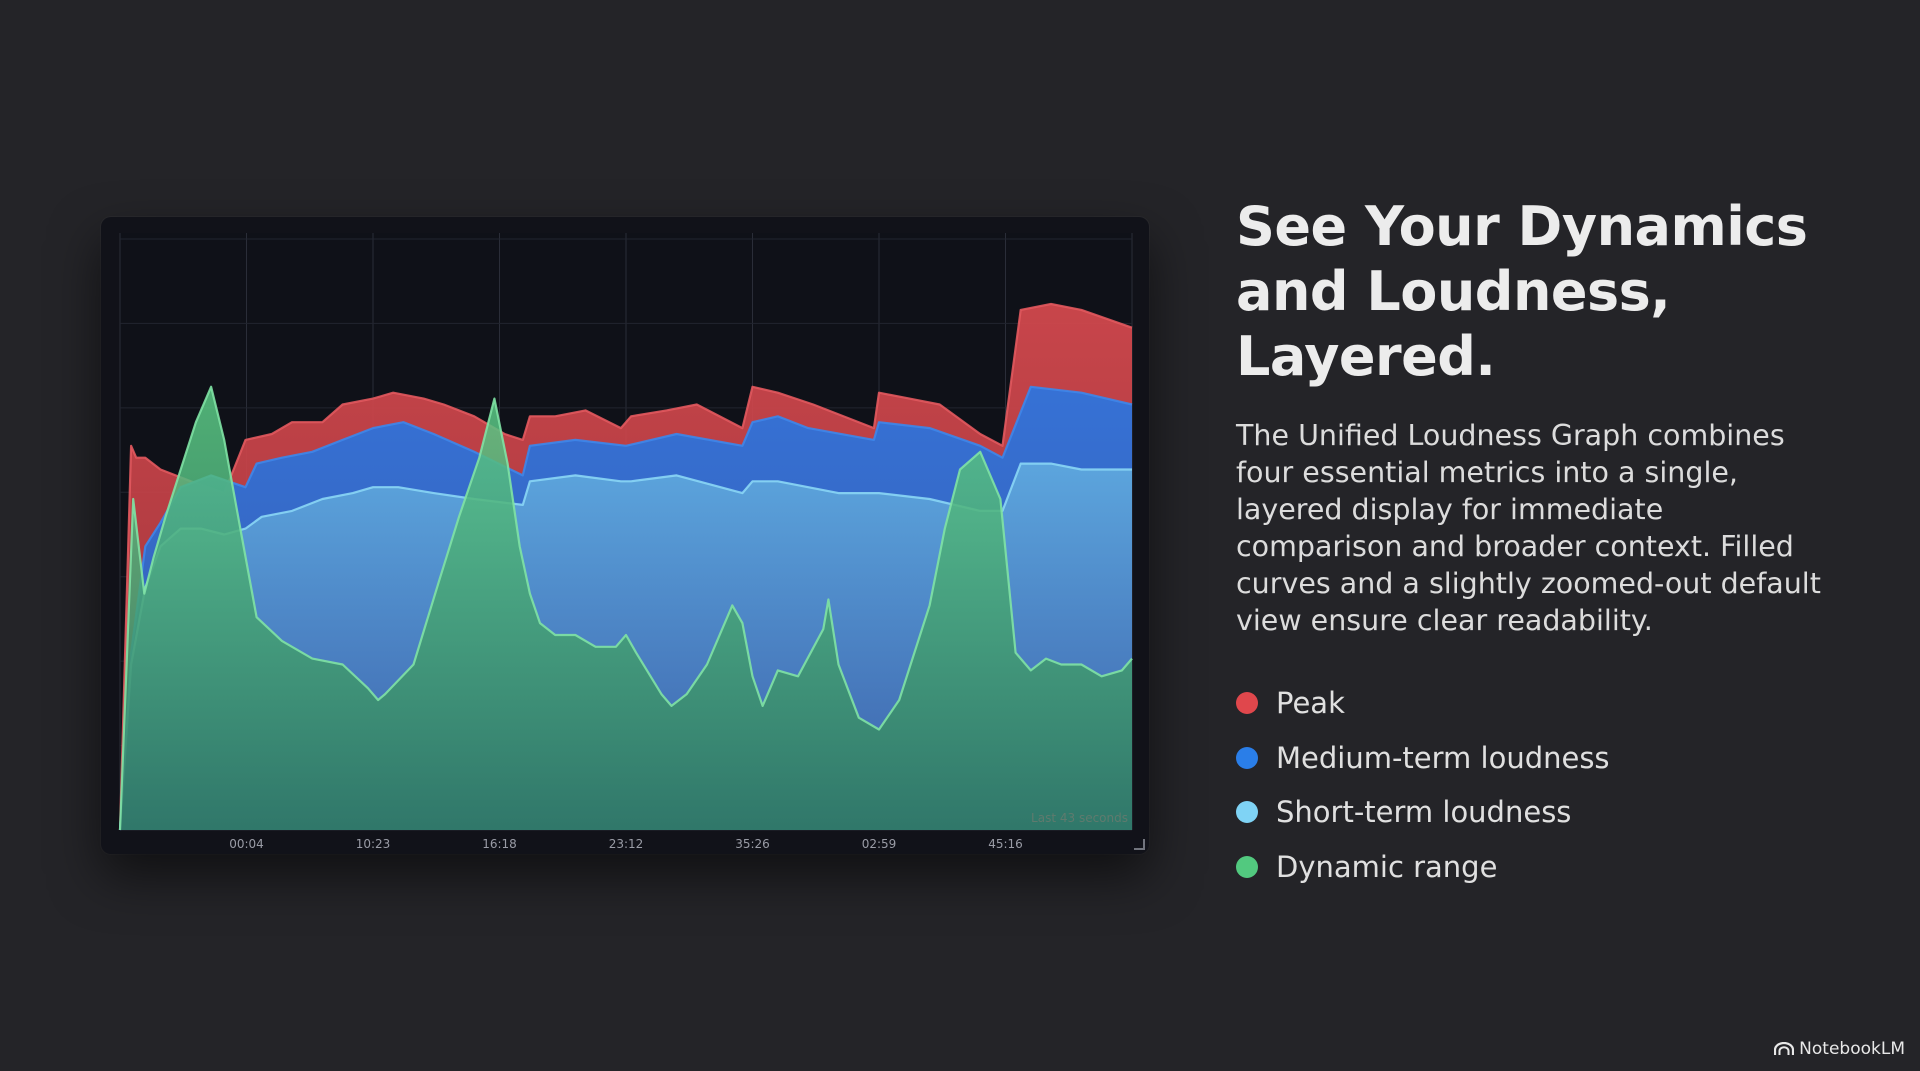 The width and height of the screenshot is (1920, 1071). Describe the element at coordinates (373, 844) in the screenshot. I see `x-tick-label: 10:23` at that location.